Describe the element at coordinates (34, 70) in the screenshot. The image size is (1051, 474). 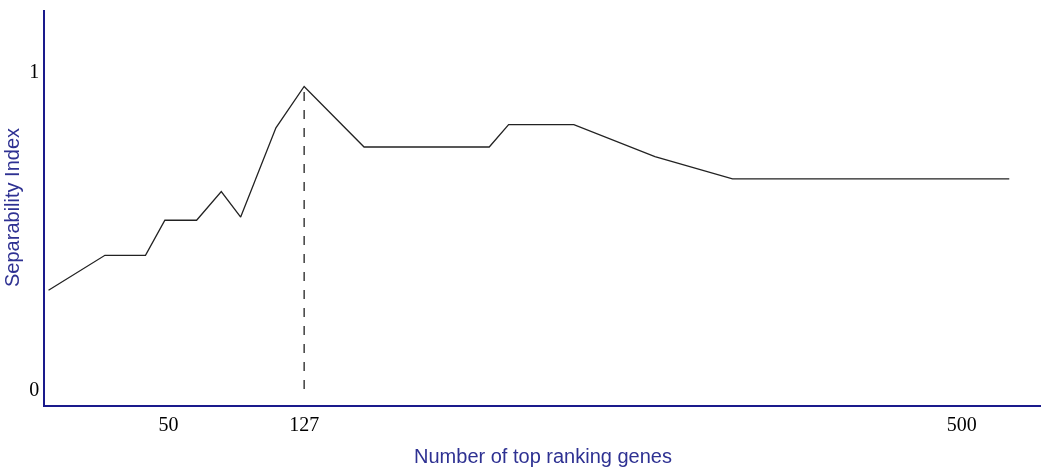
I see `y-tick-label: 1` at that location.